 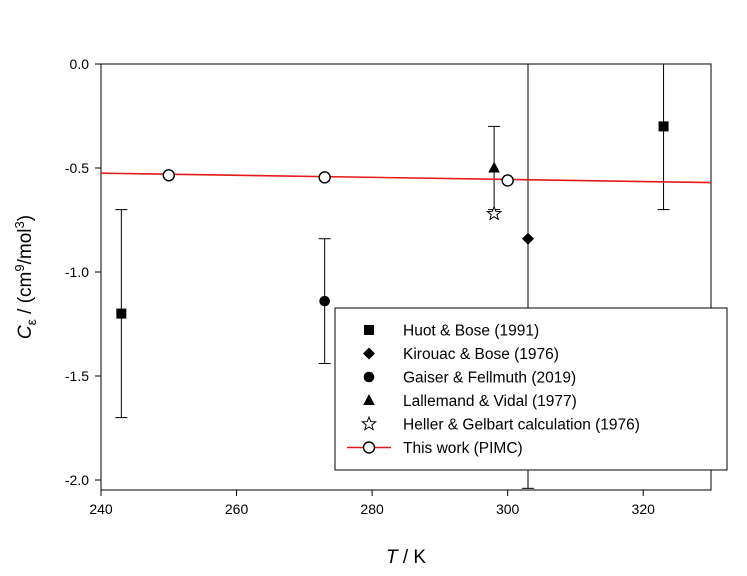 What do you see at coordinates (77, 480) in the screenshot?
I see `y-tick-label: -2.0` at bounding box center [77, 480].